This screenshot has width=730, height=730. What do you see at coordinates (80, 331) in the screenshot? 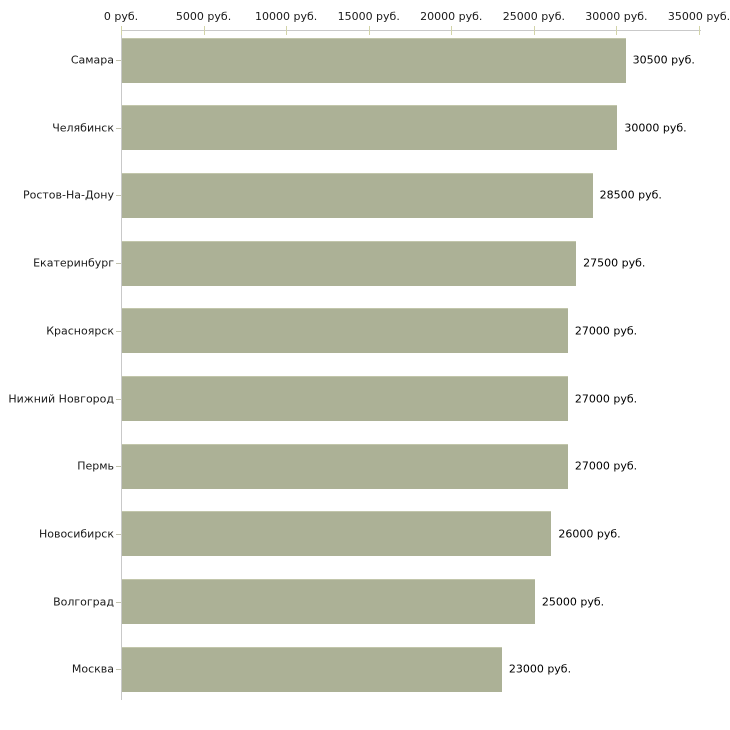
I see `category-label: Красноярск` at bounding box center [80, 331].